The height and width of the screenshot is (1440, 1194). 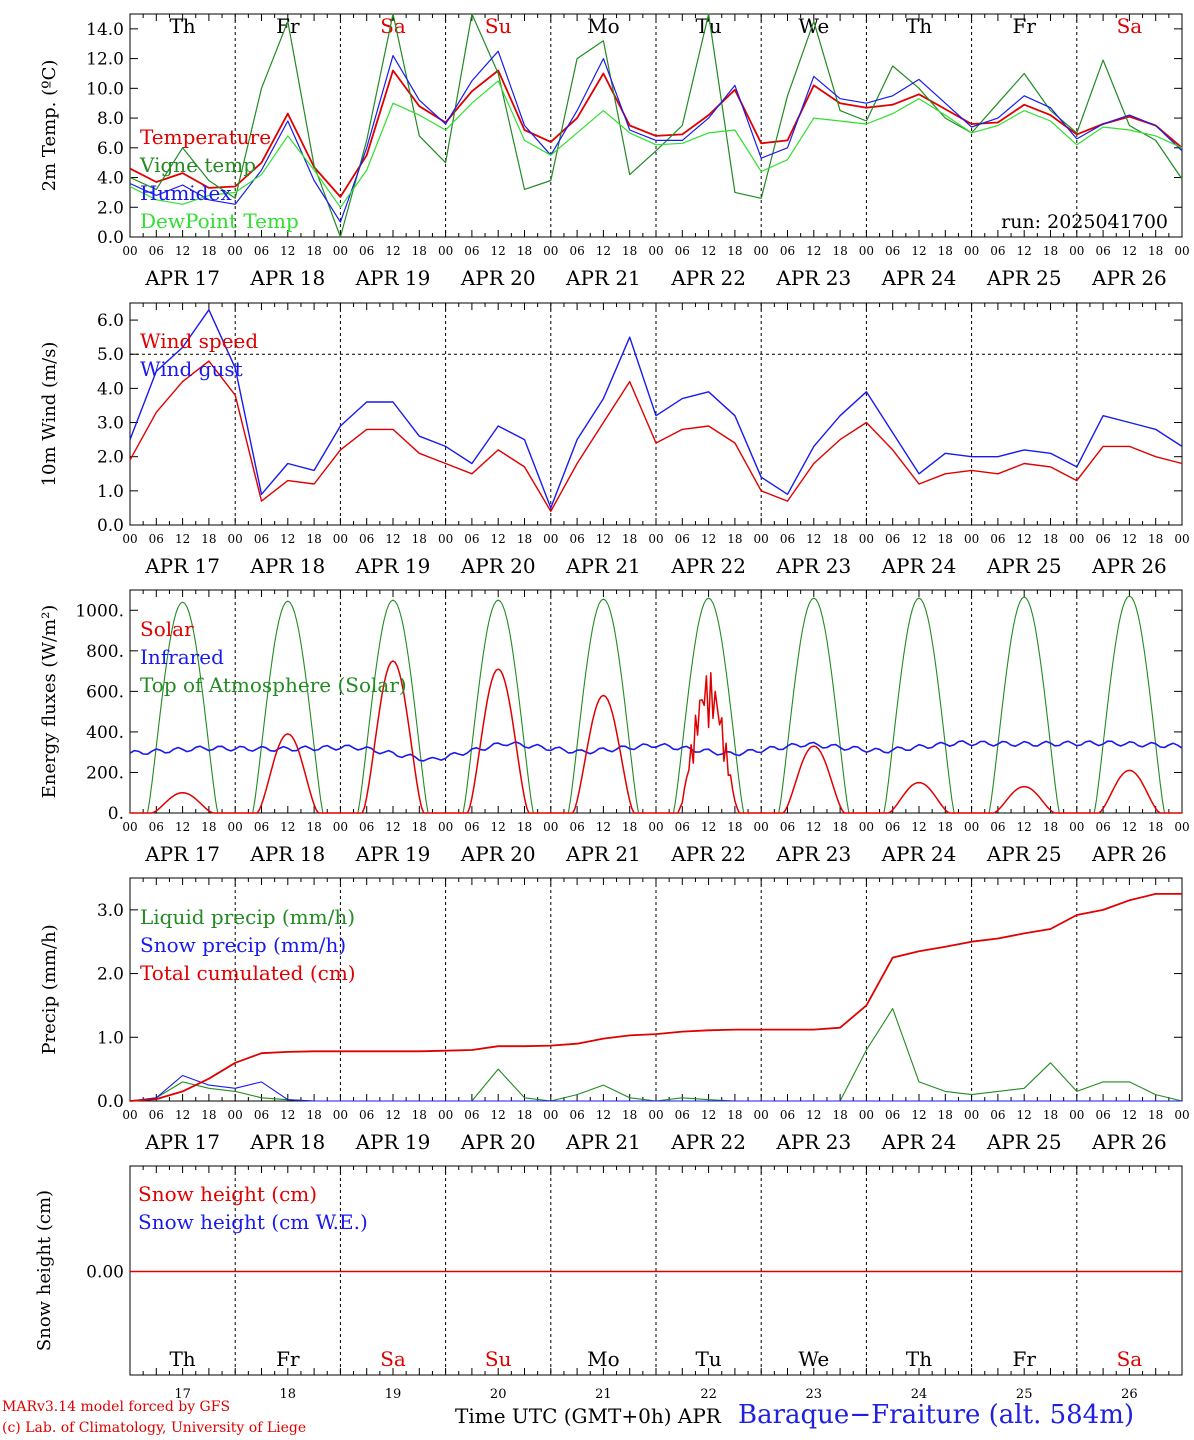 What do you see at coordinates (44, 1270) in the screenshot?
I see `y-axis-label-4: Snow height (cm)` at bounding box center [44, 1270].